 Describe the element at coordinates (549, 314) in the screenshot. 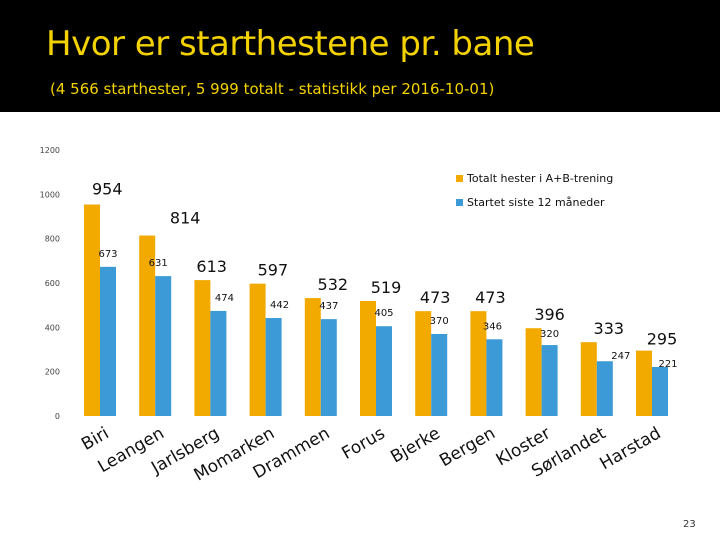

I see `data-label-total: 396` at that location.